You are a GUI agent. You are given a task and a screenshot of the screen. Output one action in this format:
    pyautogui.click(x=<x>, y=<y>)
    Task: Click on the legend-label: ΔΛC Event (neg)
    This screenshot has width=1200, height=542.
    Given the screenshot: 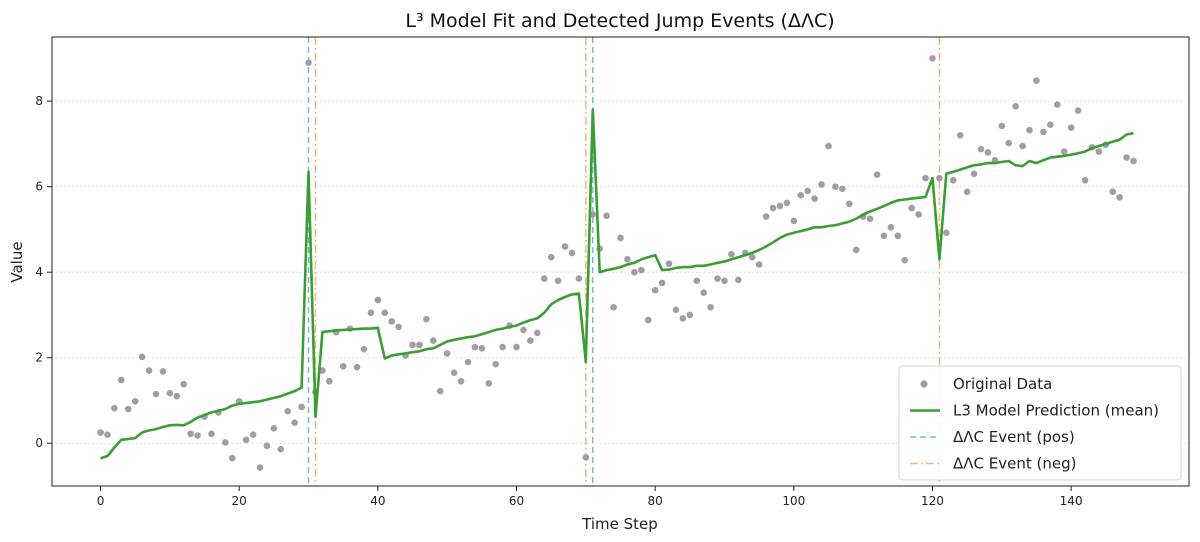 What is the action you would take?
    pyautogui.click(x=1014, y=464)
    